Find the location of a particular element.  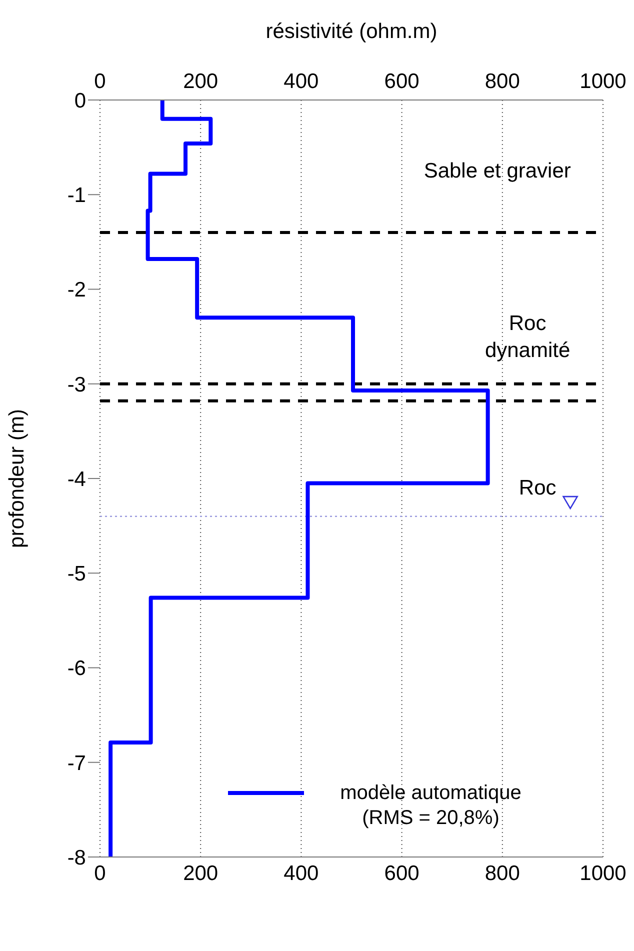

y-tick-label: -7 is located at coordinates (76, 763).